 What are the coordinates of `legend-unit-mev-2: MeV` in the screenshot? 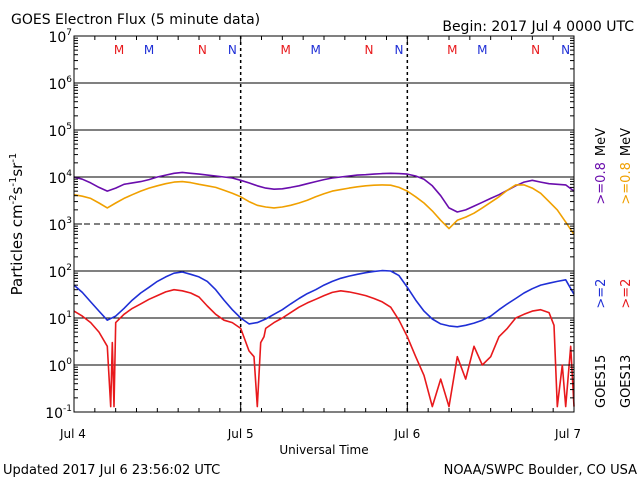 It's located at (626, 142).